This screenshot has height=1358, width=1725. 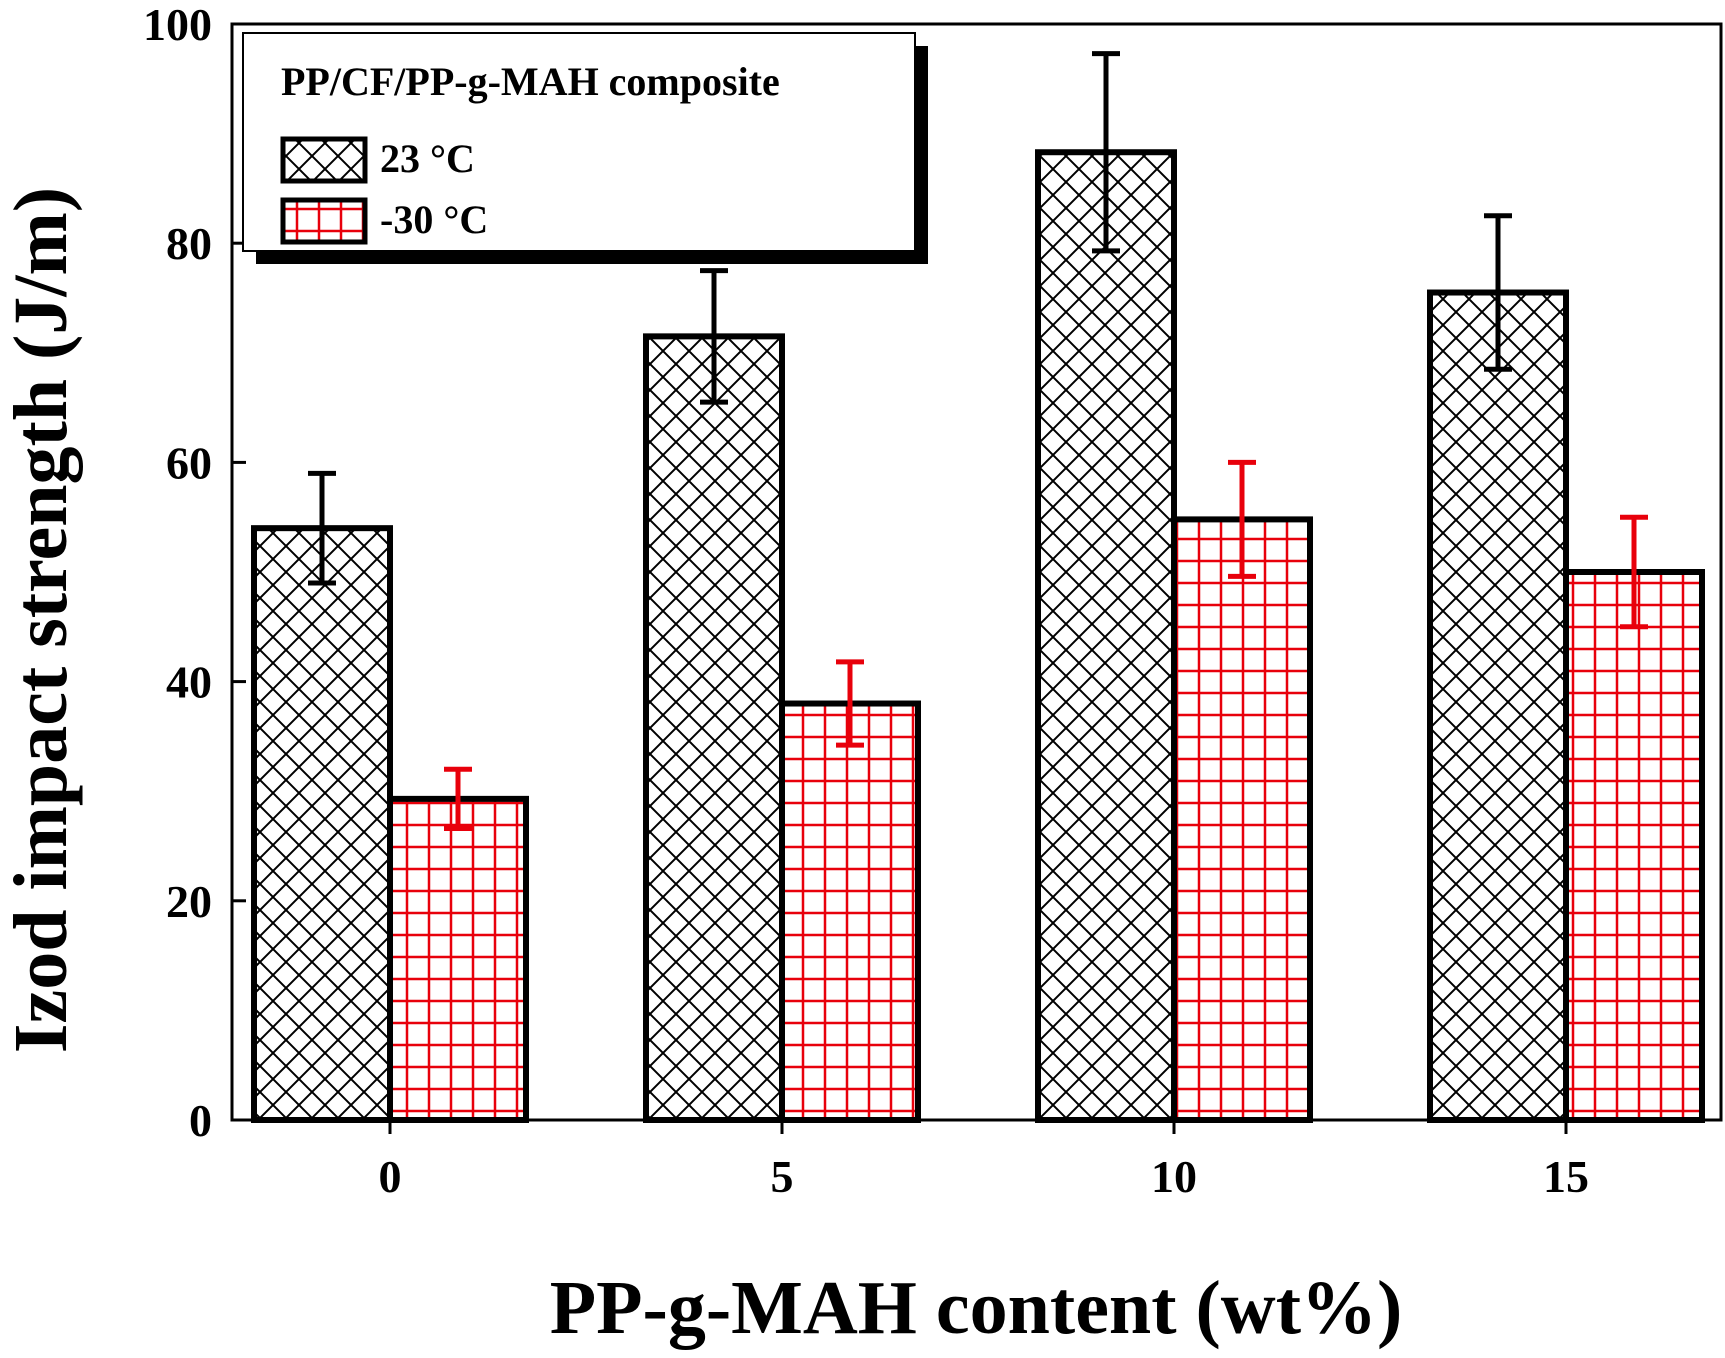 What do you see at coordinates (189, 682) in the screenshot?
I see `y-tick-label-40: 40` at bounding box center [189, 682].